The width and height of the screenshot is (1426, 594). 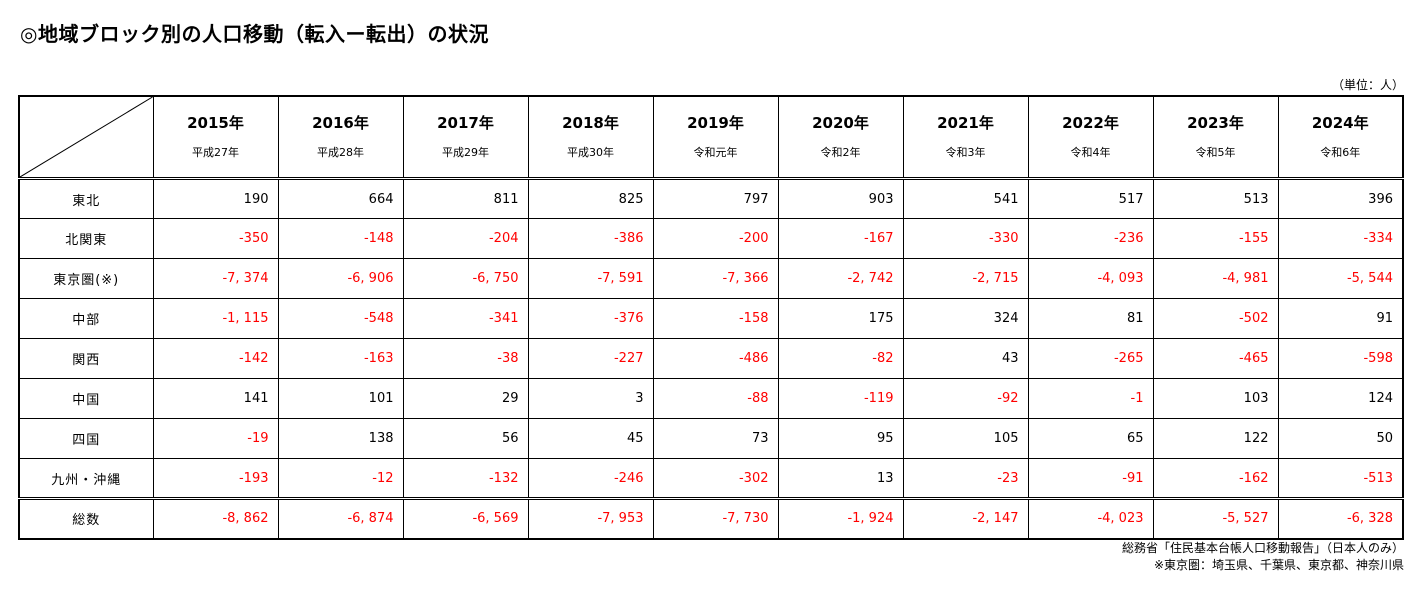 What do you see at coordinates (1215, 478) in the screenshot?
I see `value-cell: -162` at bounding box center [1215, 478].